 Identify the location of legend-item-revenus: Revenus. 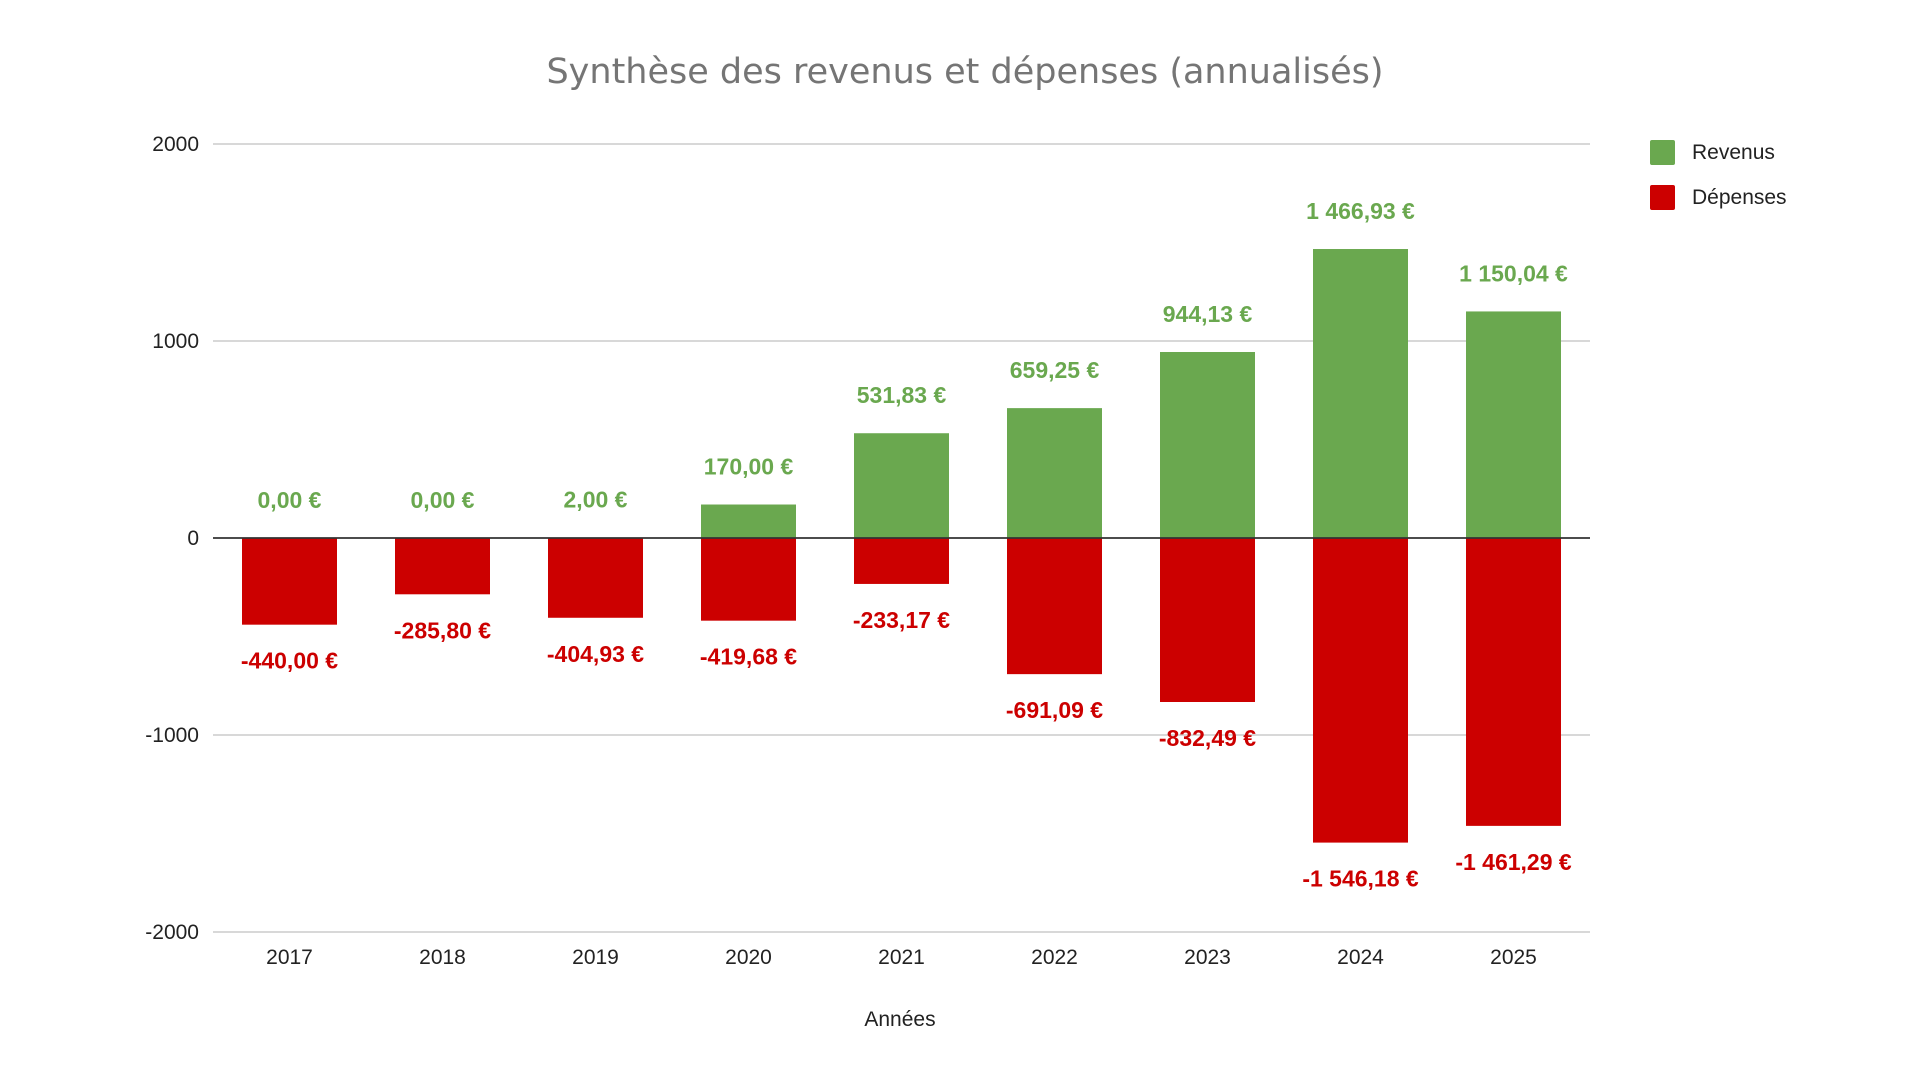
(1718, 152).